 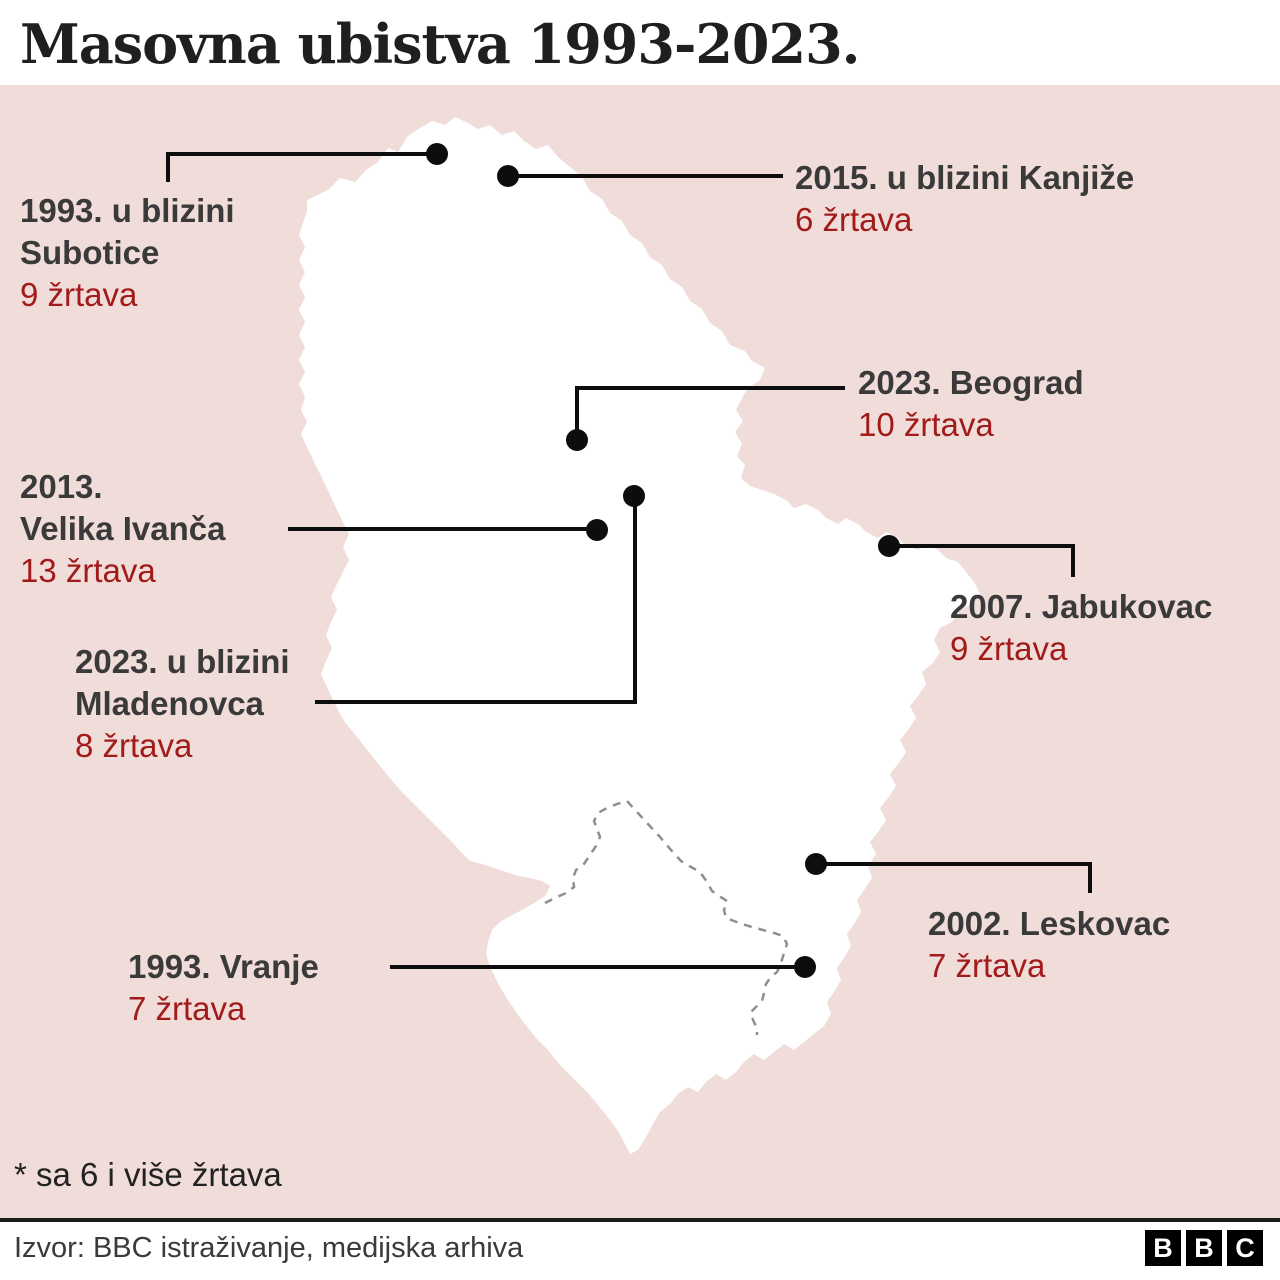 I want to click on label-vranje: 1993. Vranje 7 žrtava, so click(x=223, y=988).